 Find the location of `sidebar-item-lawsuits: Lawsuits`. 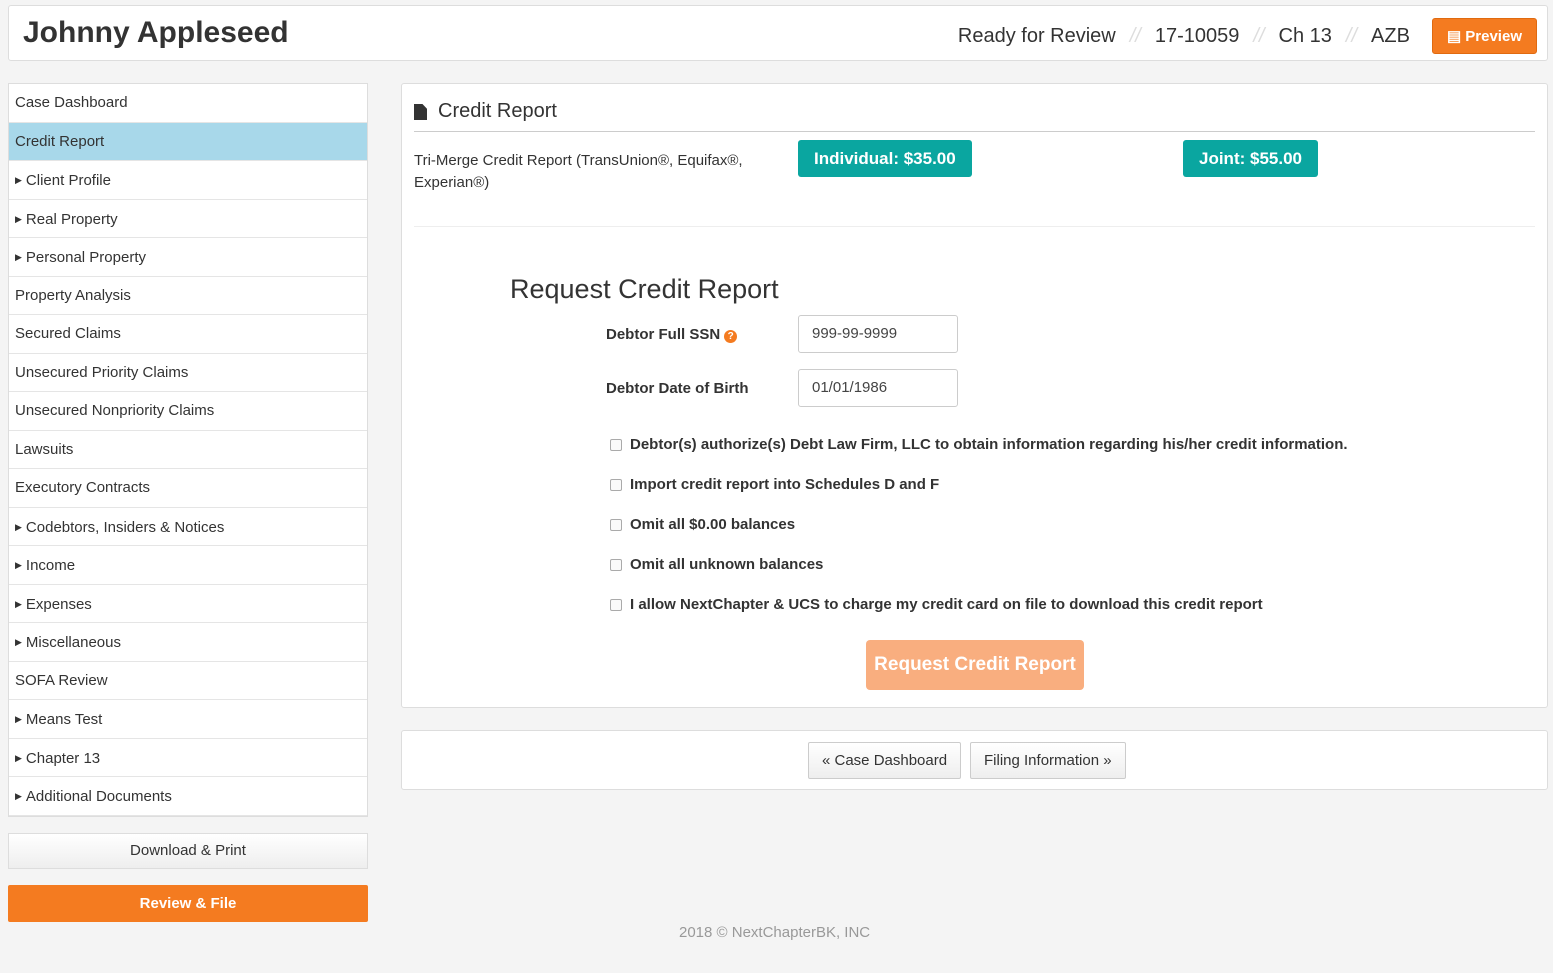

sidebar-item-lawsuits: Lawsuits is located at coordinates (188, 450).